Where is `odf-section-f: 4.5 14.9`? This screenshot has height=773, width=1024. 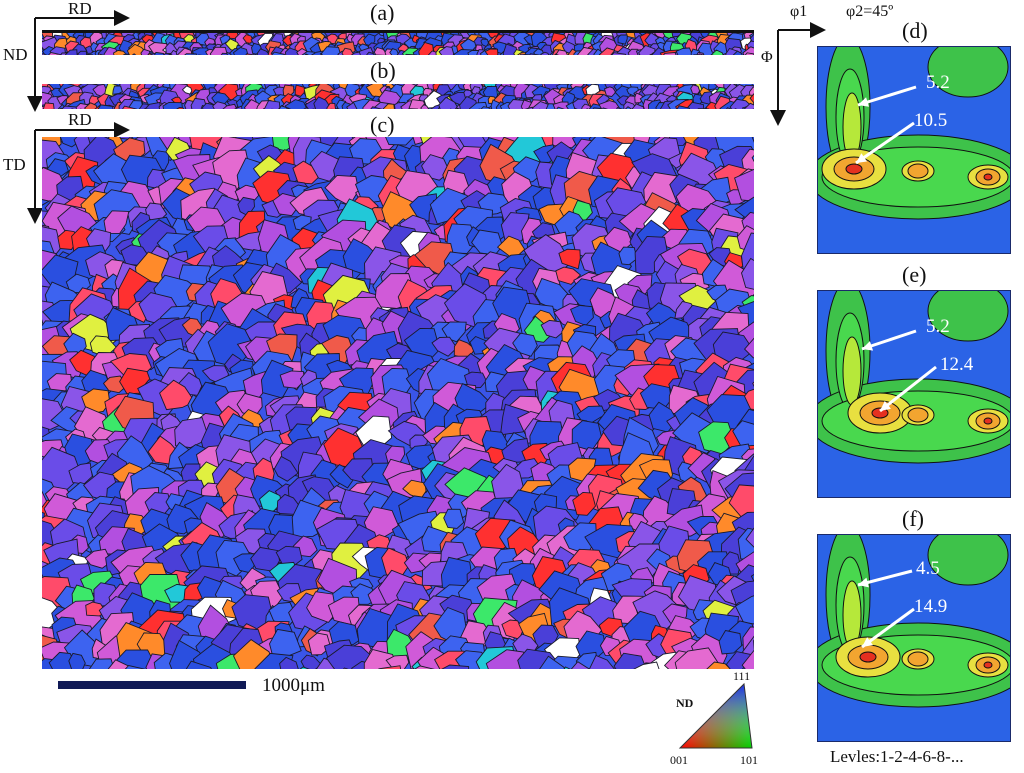 odf-section-f: 4.5 14.9 is located at coordinates (914, 638).